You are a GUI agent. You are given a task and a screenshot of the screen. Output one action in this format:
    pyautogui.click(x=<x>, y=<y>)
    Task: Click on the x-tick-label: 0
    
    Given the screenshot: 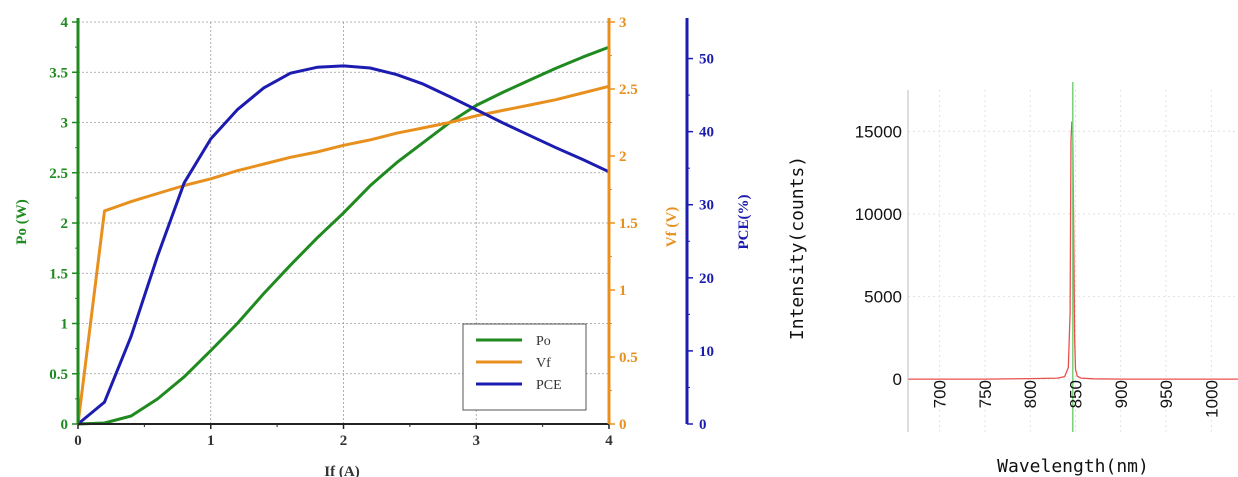 What is the action you would take?
    pyautogui.click(x=78, y=441)
    